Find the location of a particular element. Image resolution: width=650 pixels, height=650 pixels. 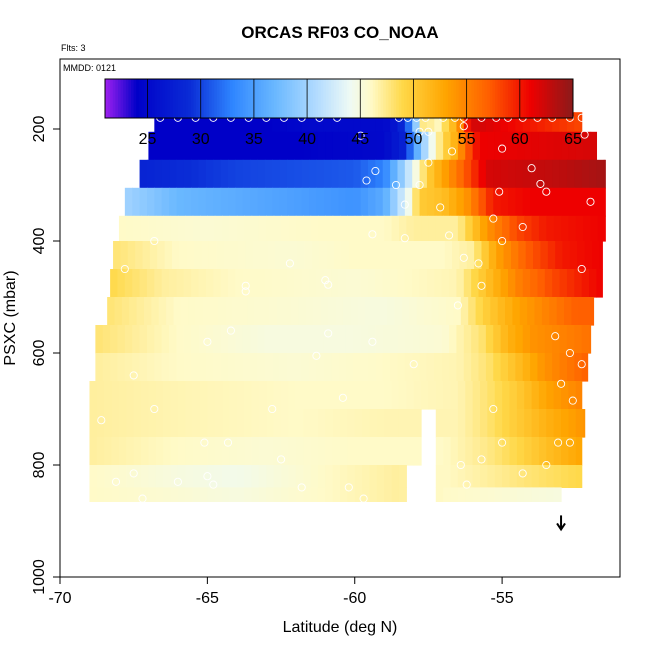

chart-title: ORCAS RF03 CO_NOAA is located at coordinates (339, 32).